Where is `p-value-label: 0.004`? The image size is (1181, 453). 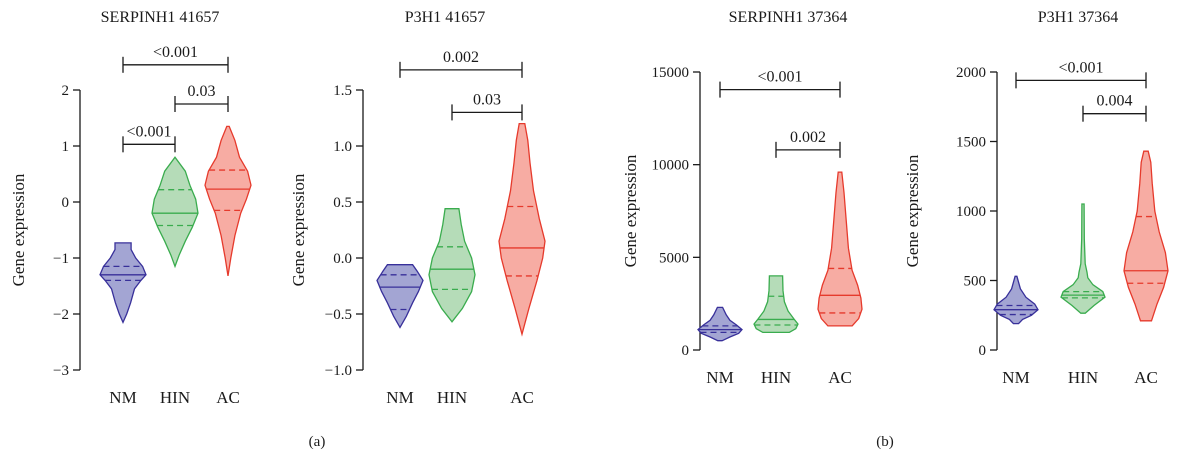
p-value-label: 0.004 is located at coordinates (1115, 101).